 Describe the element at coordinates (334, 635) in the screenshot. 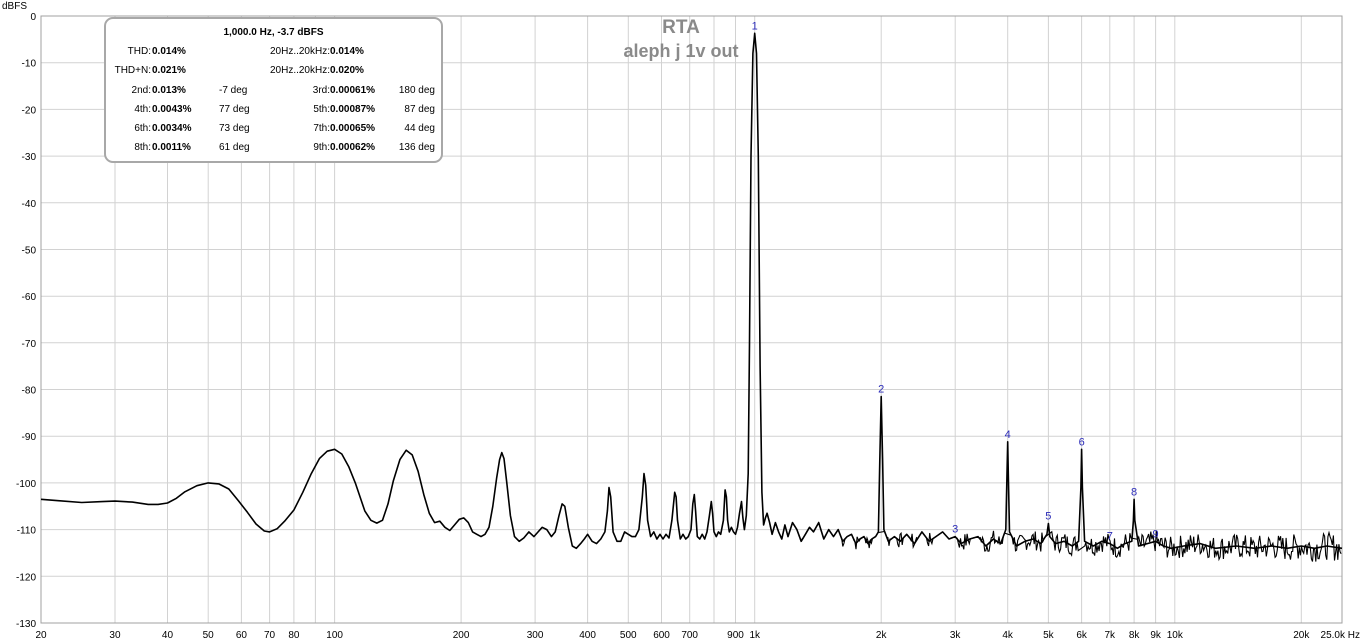

I see `x-tick-label: 100` at that location.